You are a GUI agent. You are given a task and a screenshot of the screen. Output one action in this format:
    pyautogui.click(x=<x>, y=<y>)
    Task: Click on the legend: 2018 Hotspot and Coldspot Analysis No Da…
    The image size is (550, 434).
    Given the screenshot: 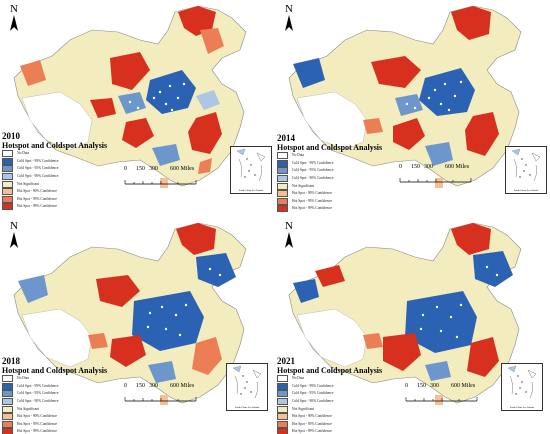 What is the action you would take?
    pyautogui.click(x=57, y=395)
    